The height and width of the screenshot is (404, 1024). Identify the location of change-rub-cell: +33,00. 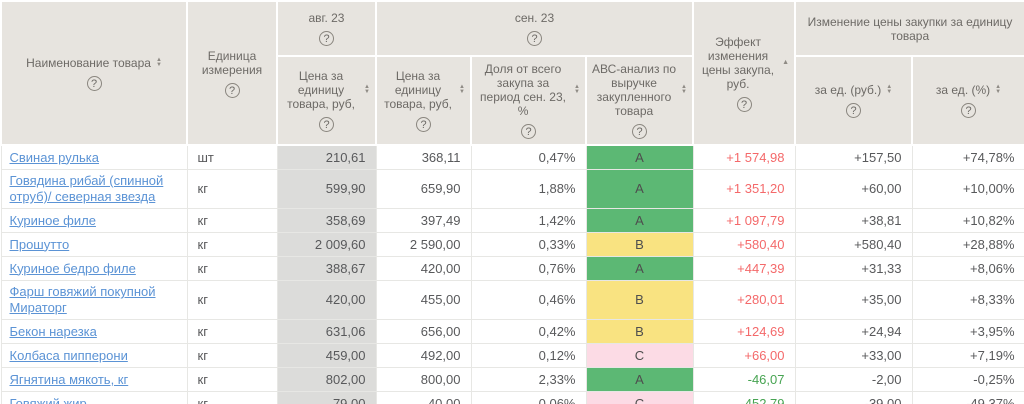
(853, 355).